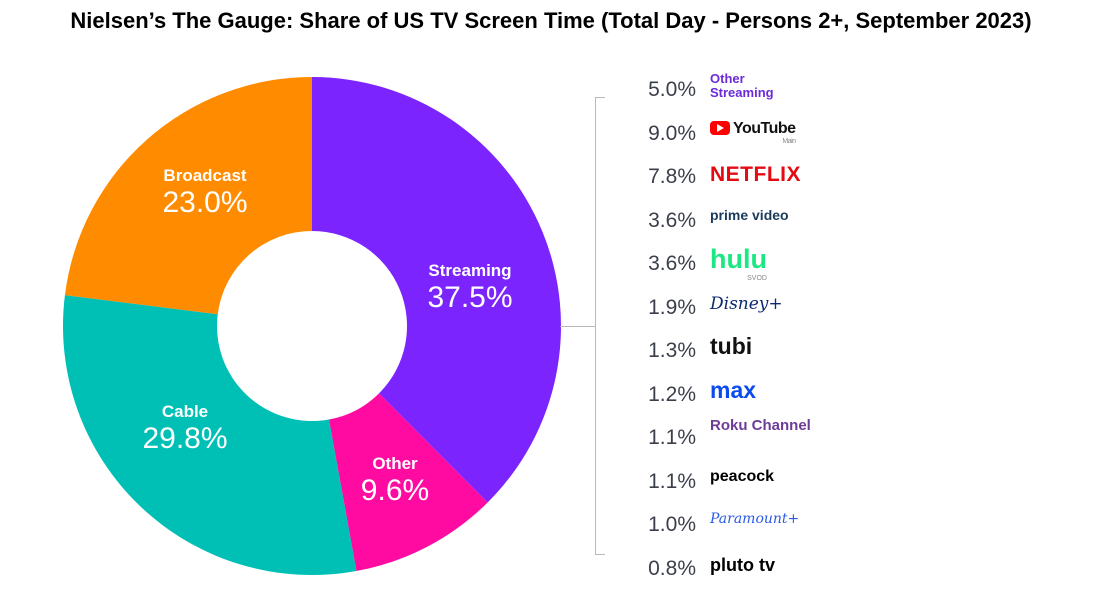 The height and width of the screenshot is (609, 1102). I want to click on service-name: peacock, so click(742, 476).